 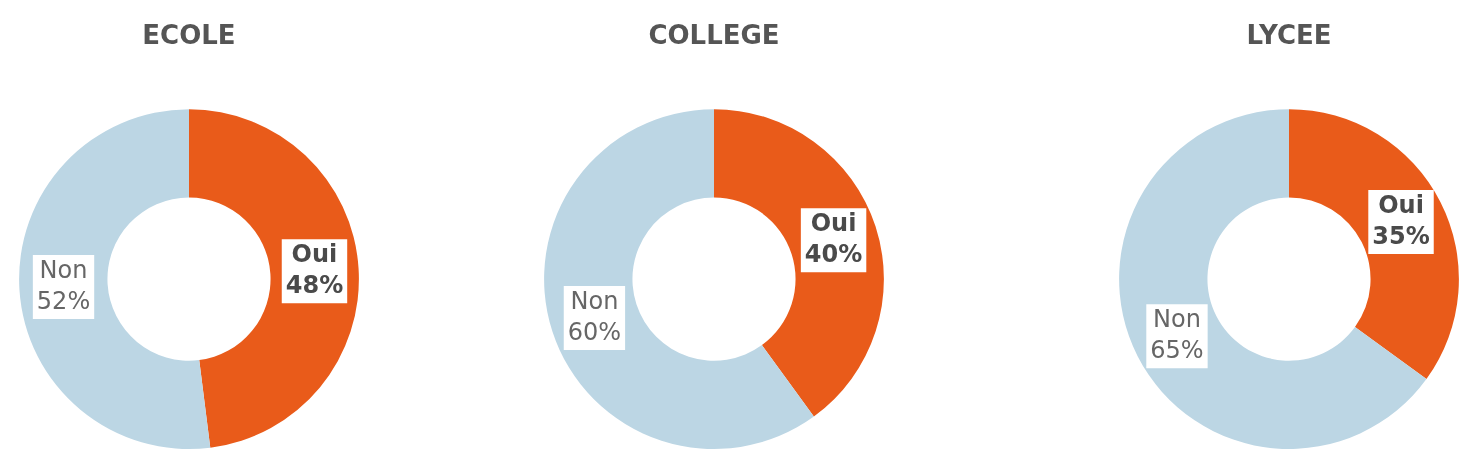 What do you see at coordinates (1401, 236) in the screenshot?
I see `data-label: 35%` at bounding box center [1401, 236].